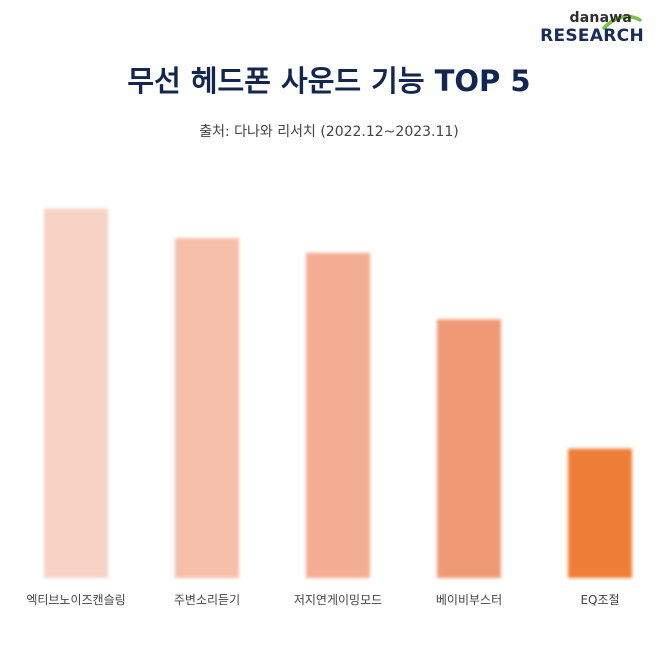 Image resolution: width=658 pixels, height=658 pixels. What do you see at coordinates (469, 600) in the screenshot?
I see `category-label-4: 베이비부스터` at bounding box center [469, 600].